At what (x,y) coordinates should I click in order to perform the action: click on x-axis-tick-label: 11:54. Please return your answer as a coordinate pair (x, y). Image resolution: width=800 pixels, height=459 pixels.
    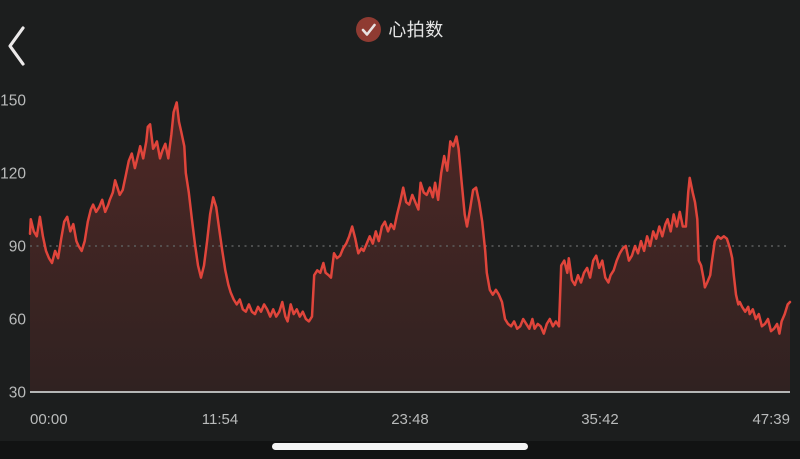
    Looking at the image, I should click on (220, 419).